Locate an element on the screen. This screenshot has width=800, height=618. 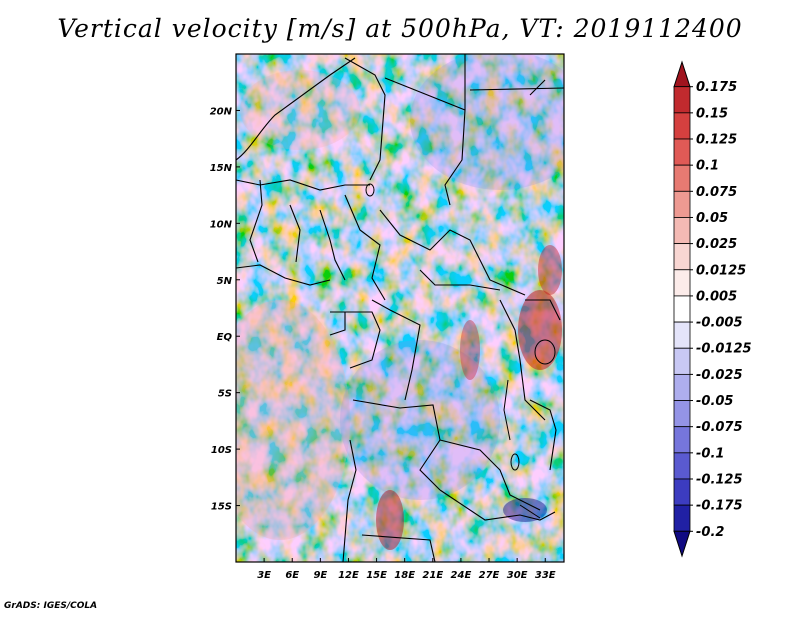
colorbar-label: 0.175 is located at coordinates (716, 87).